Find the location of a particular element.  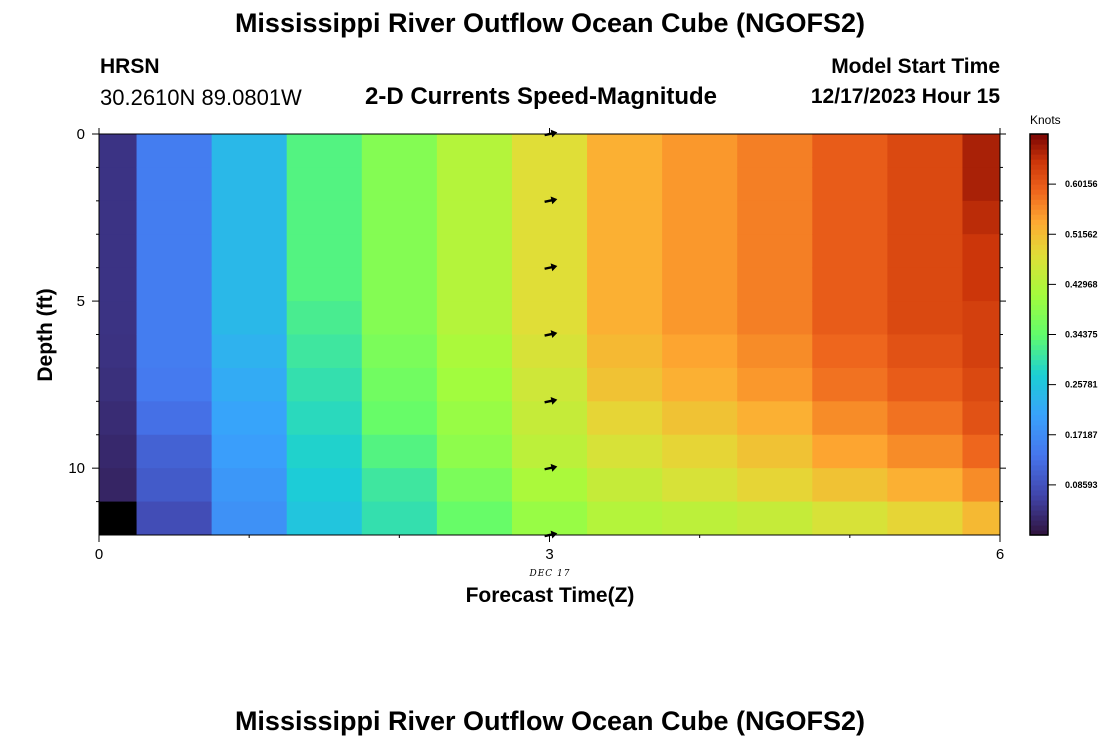

colorbar-tick-label: 0.60156 is located at coordinates (1081, 184).